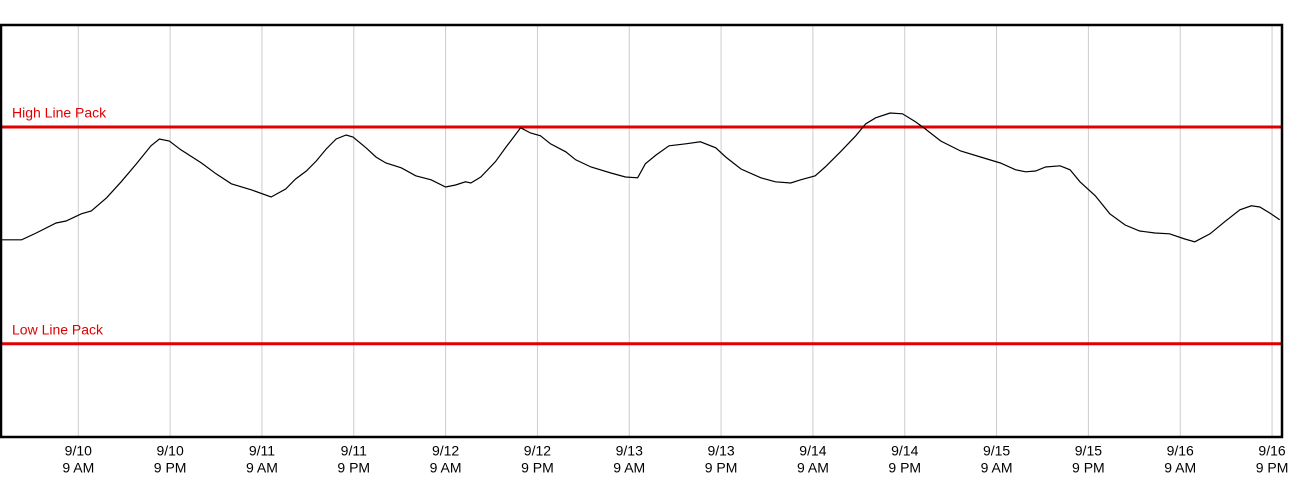 This screenshot has width=1300, height=500. Describe the element at coordinates (58, 330) in the screenshot. I see `reference-label: Low Line Pack` at that location.